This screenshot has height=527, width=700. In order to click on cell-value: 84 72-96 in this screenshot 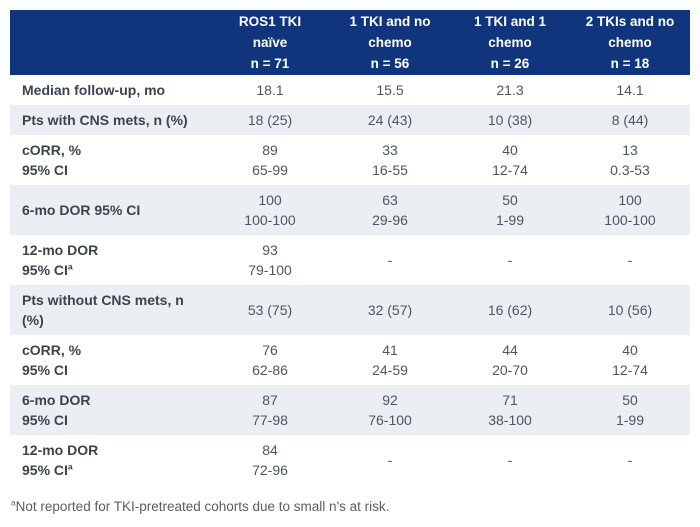, I will do `click(270, 460)`.